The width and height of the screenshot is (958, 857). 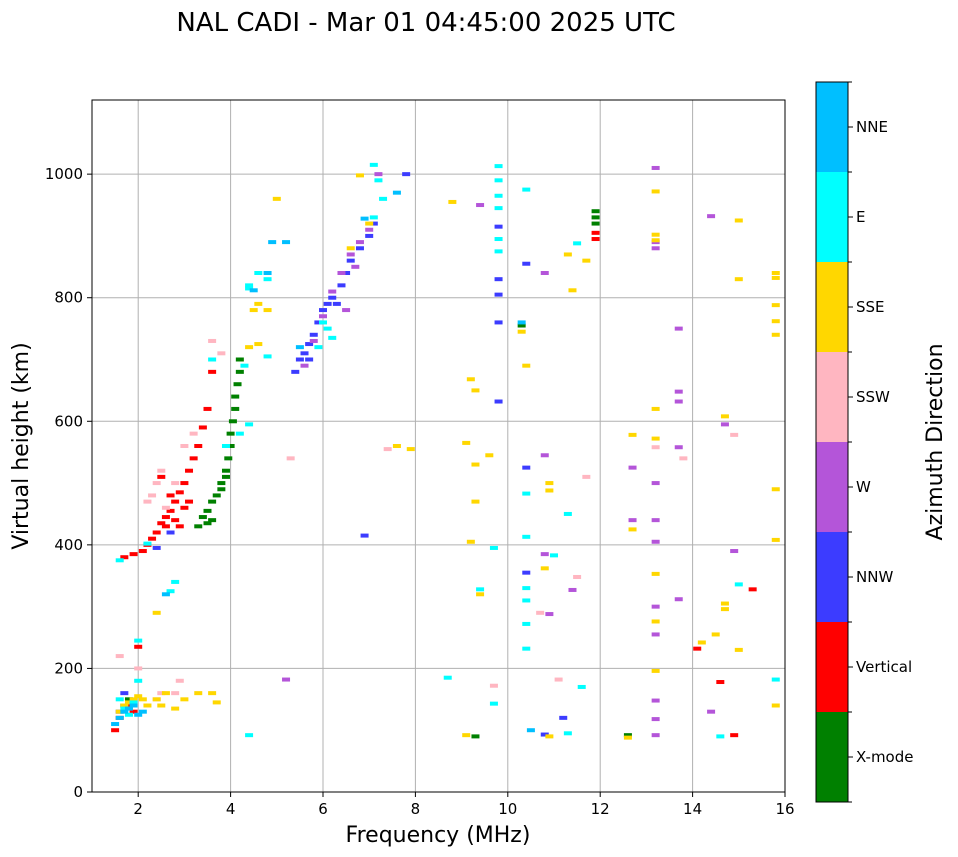 What do you see at coordinates (68, 298) in the screenshot?
I see `y-tick-label: 800` at bounding box center [68, 298].